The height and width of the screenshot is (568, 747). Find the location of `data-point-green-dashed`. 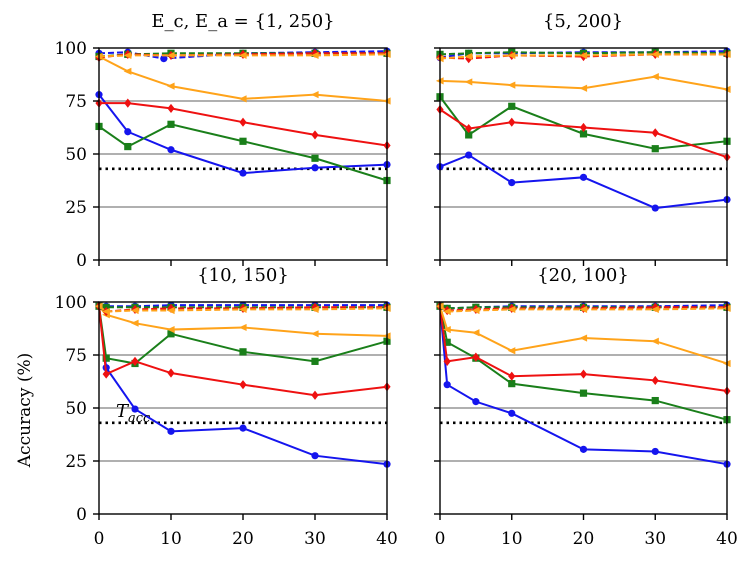

data-point-green-dashed is located at coordinates (469, 53).